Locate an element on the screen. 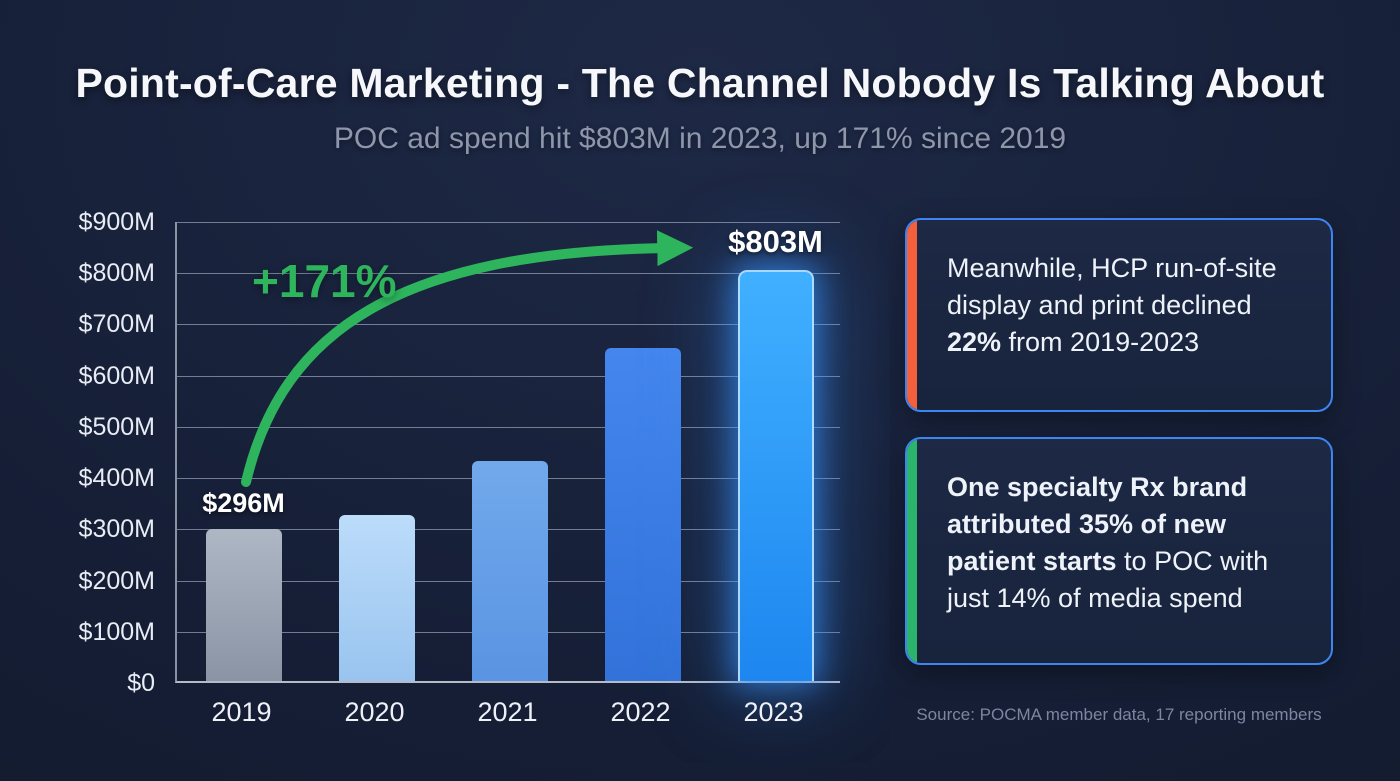 The image size is (1400, 781). bar-2023 is located at coordinates (775, 475).